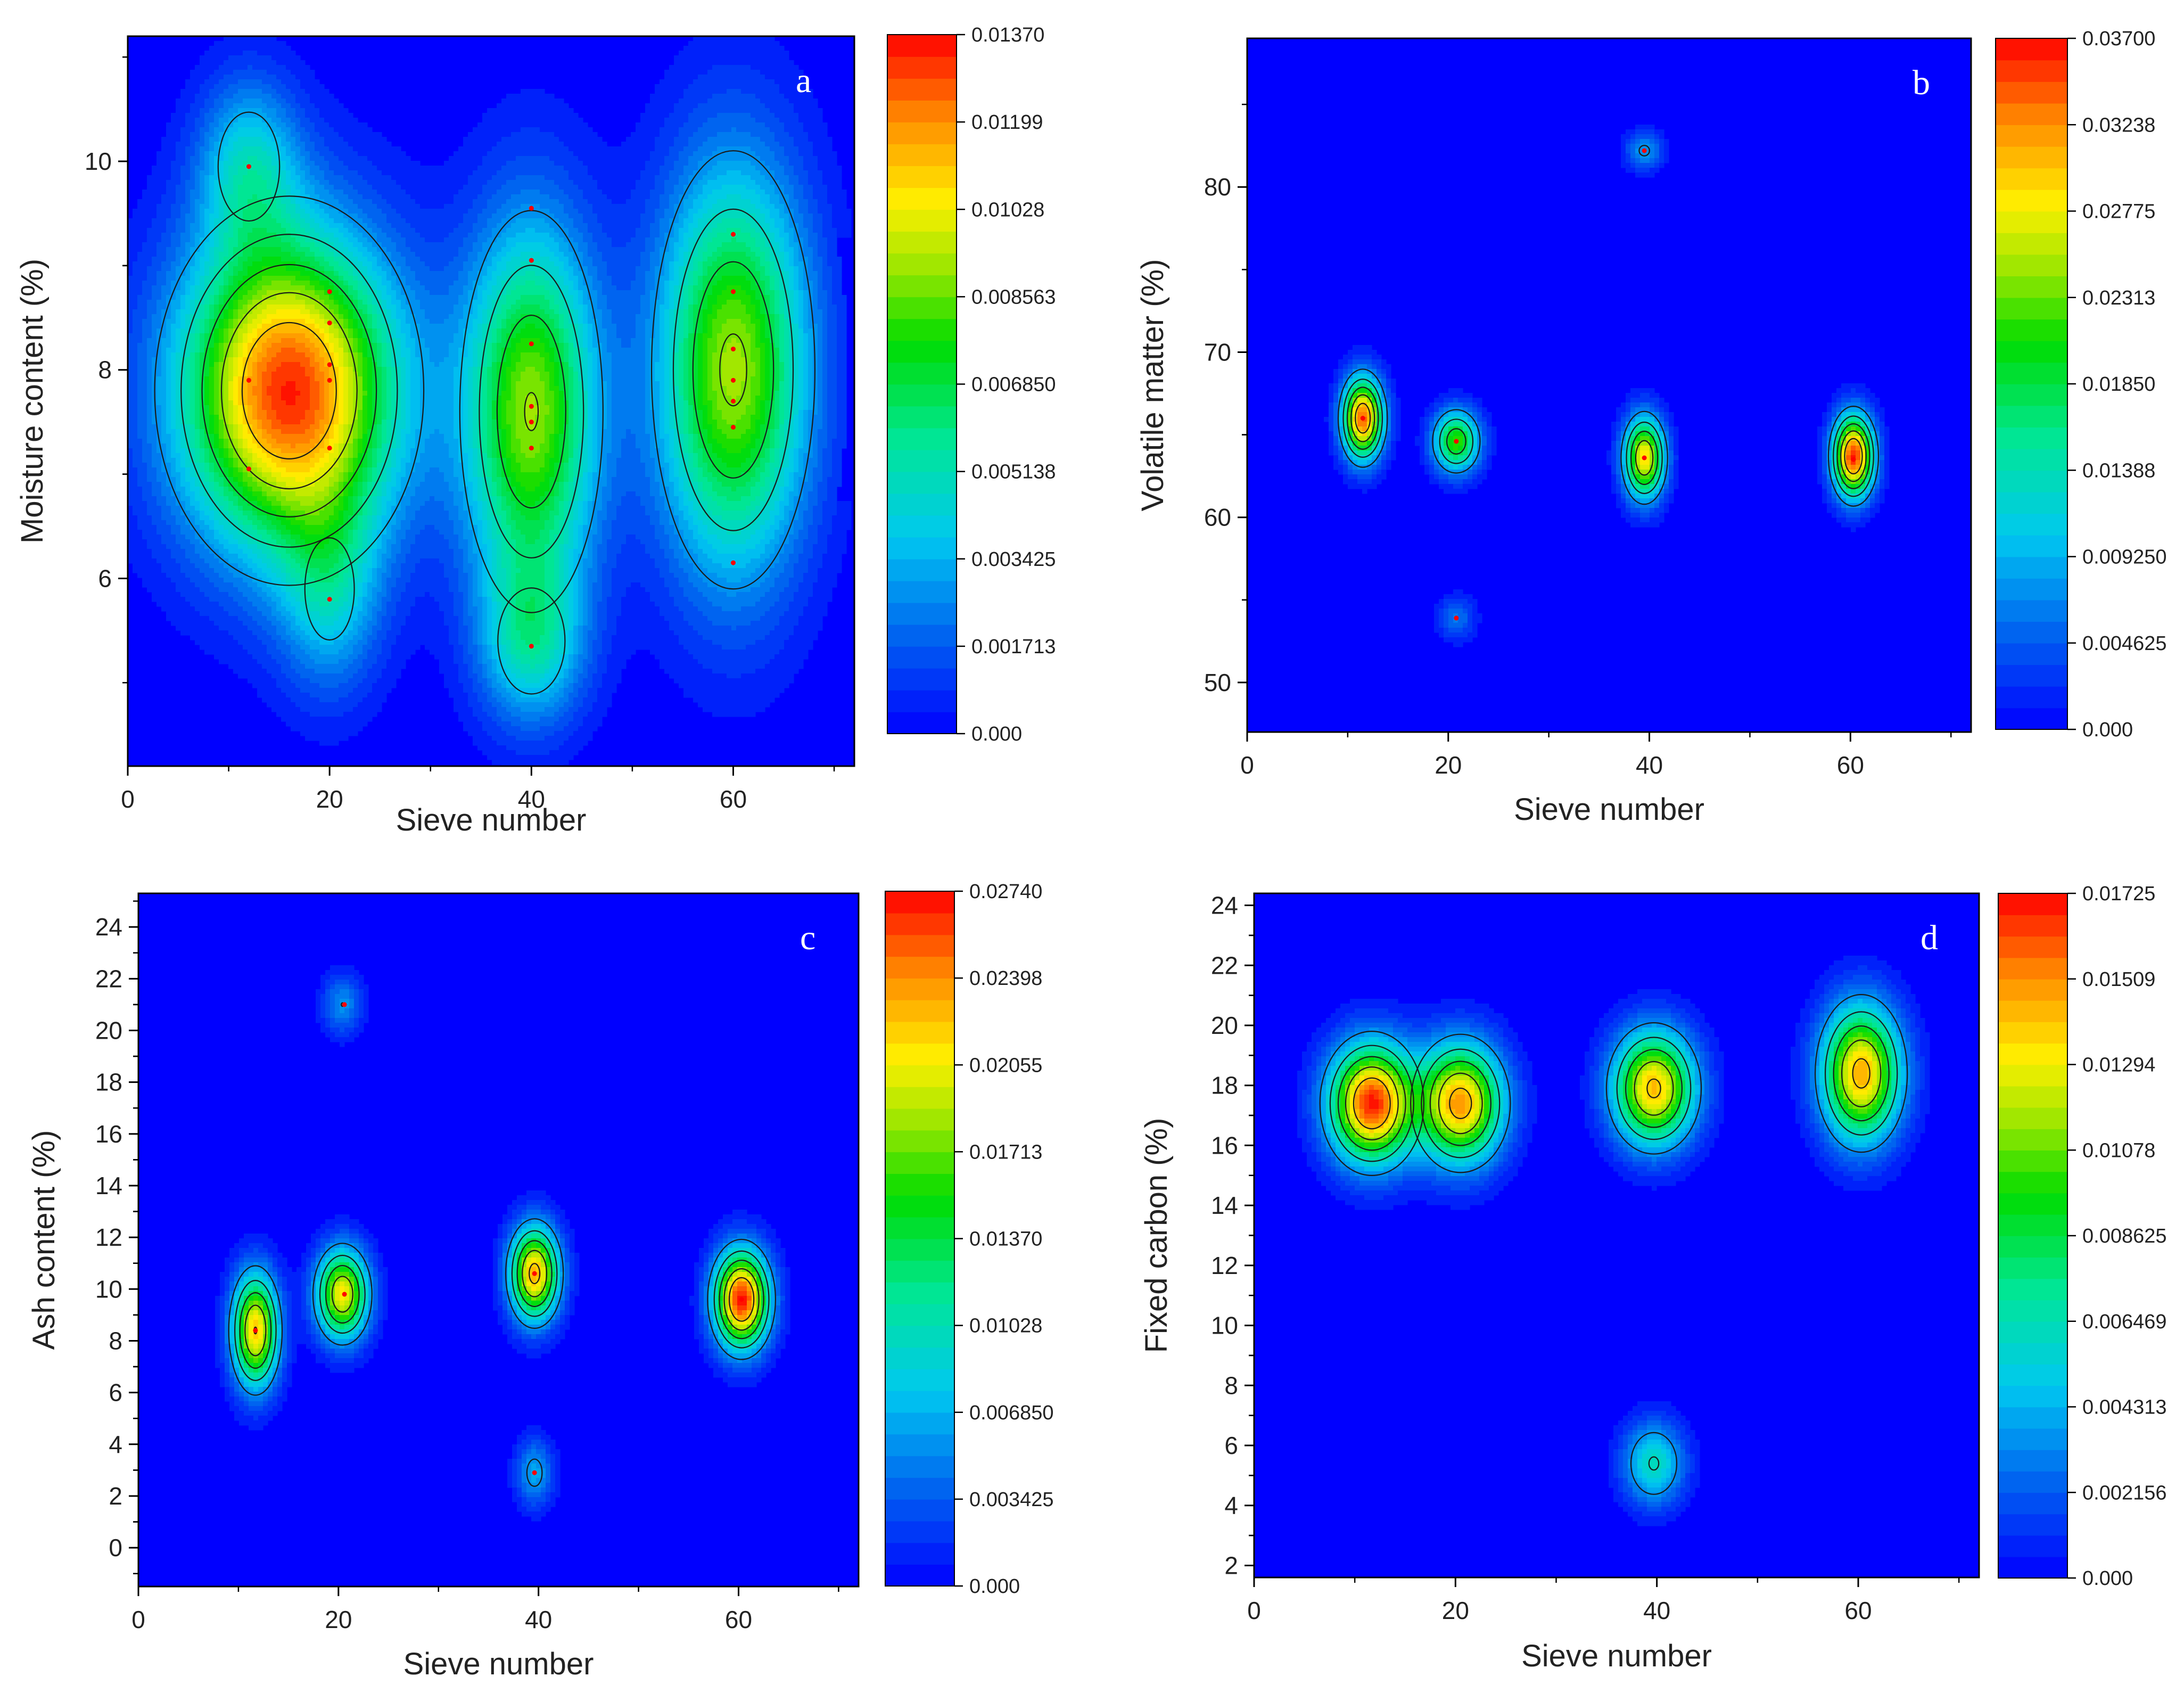 The width and height of the screenshot is (2184, 1693). Describe the element at coordinates (115, 1393) in the screenshot. I see `y-tick-label: 6` at that location.